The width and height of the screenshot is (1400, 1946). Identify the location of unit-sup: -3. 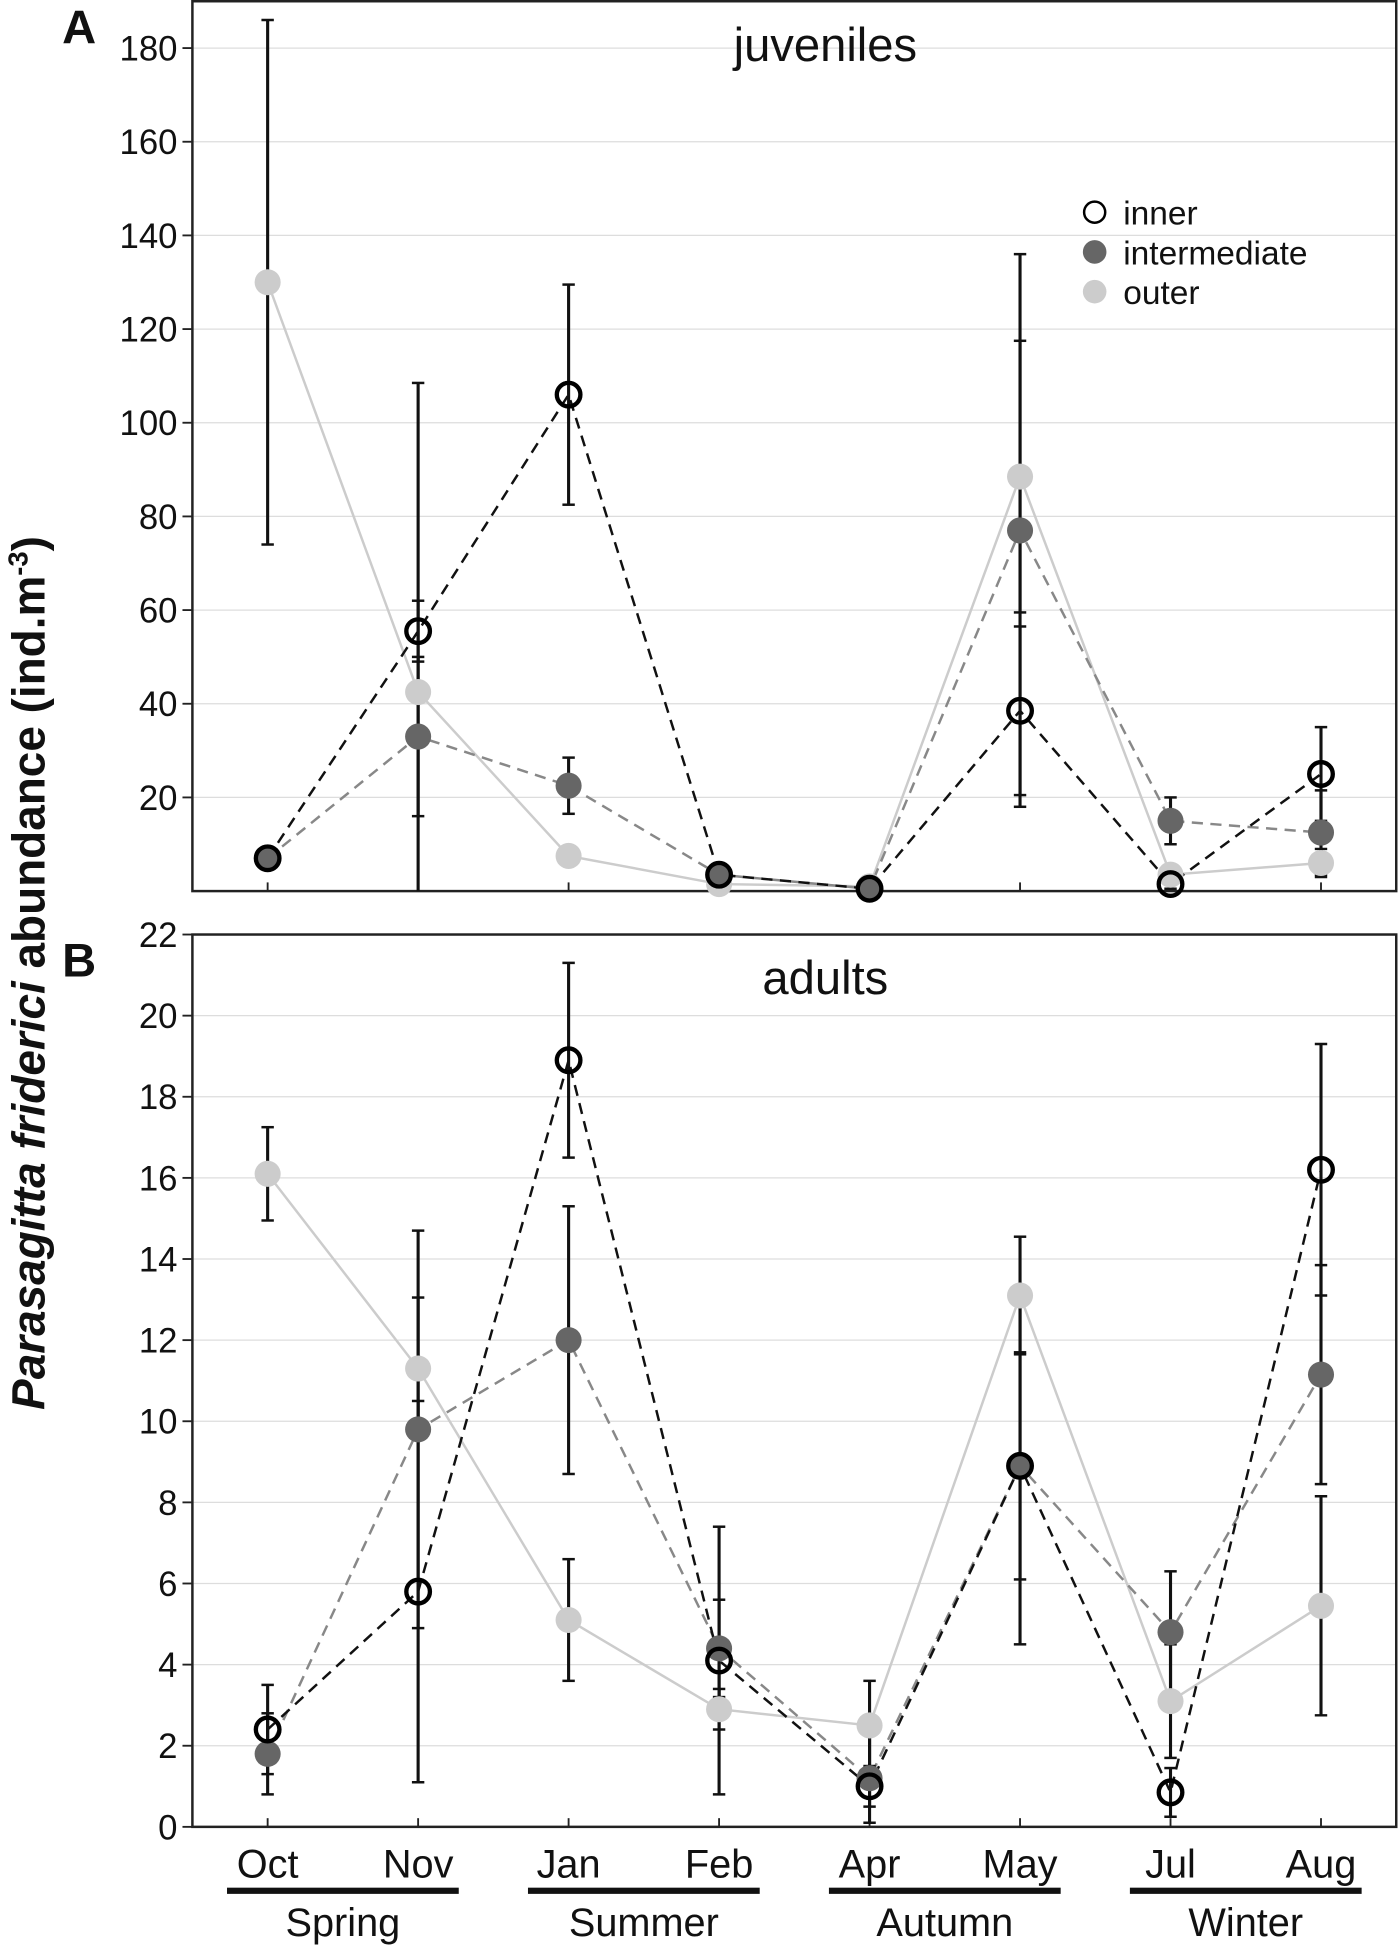
(17, 563).